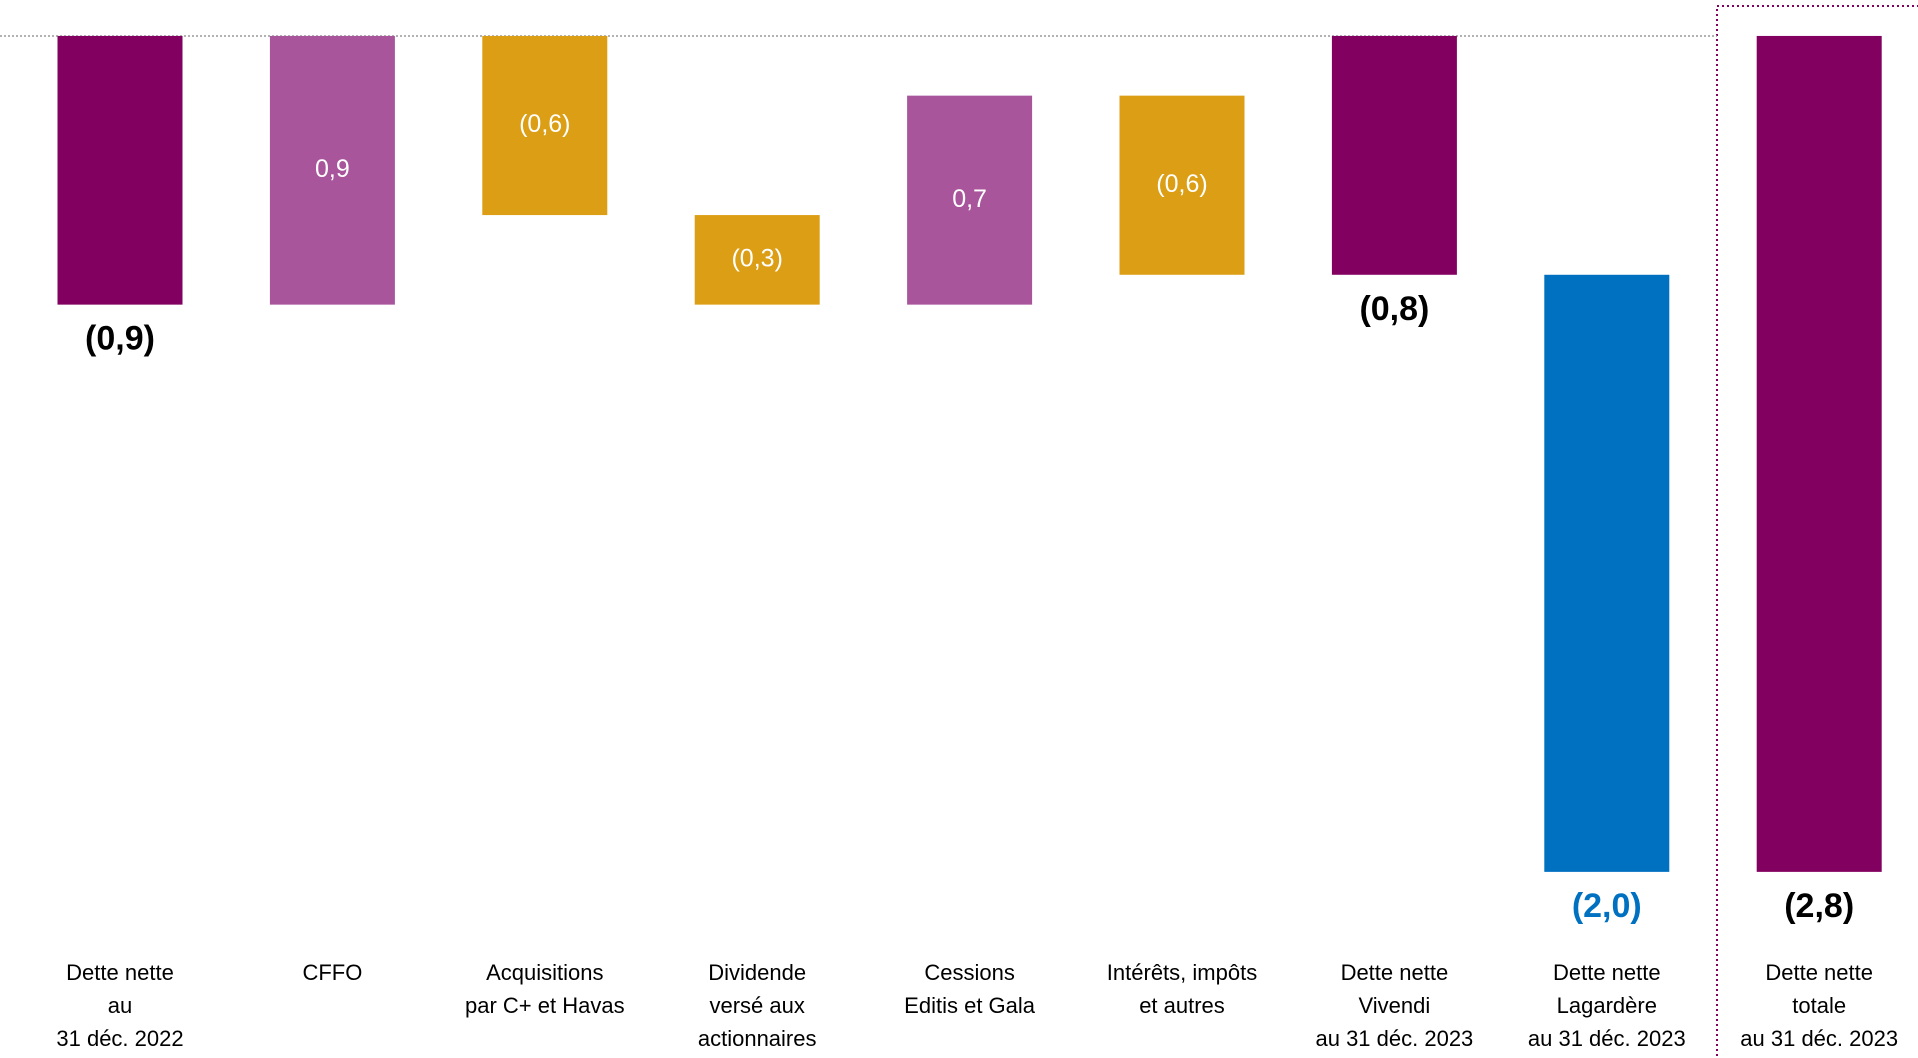 Image resolution: width=1918 pixels, height=1058 pixels. I want to click on x-tick-label: Dette nette Lagardère au 31 déc. 2023, so click(1606, 1005).